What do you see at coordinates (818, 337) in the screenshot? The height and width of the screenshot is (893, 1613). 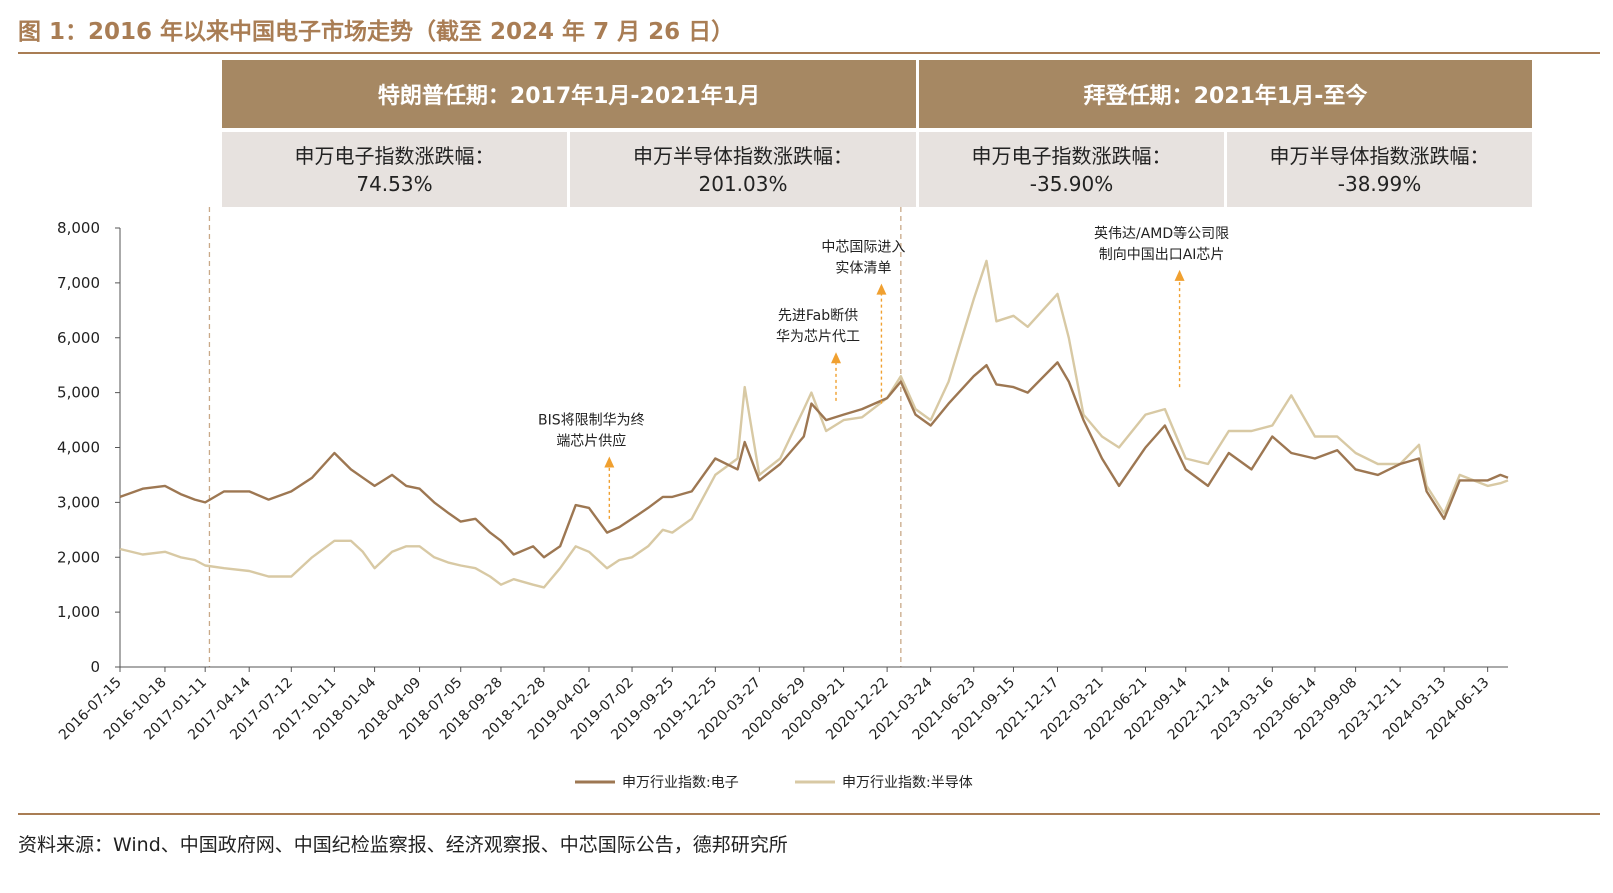 I see `annotation-text: 华为芯片代工` at bounding box center [818, 337].